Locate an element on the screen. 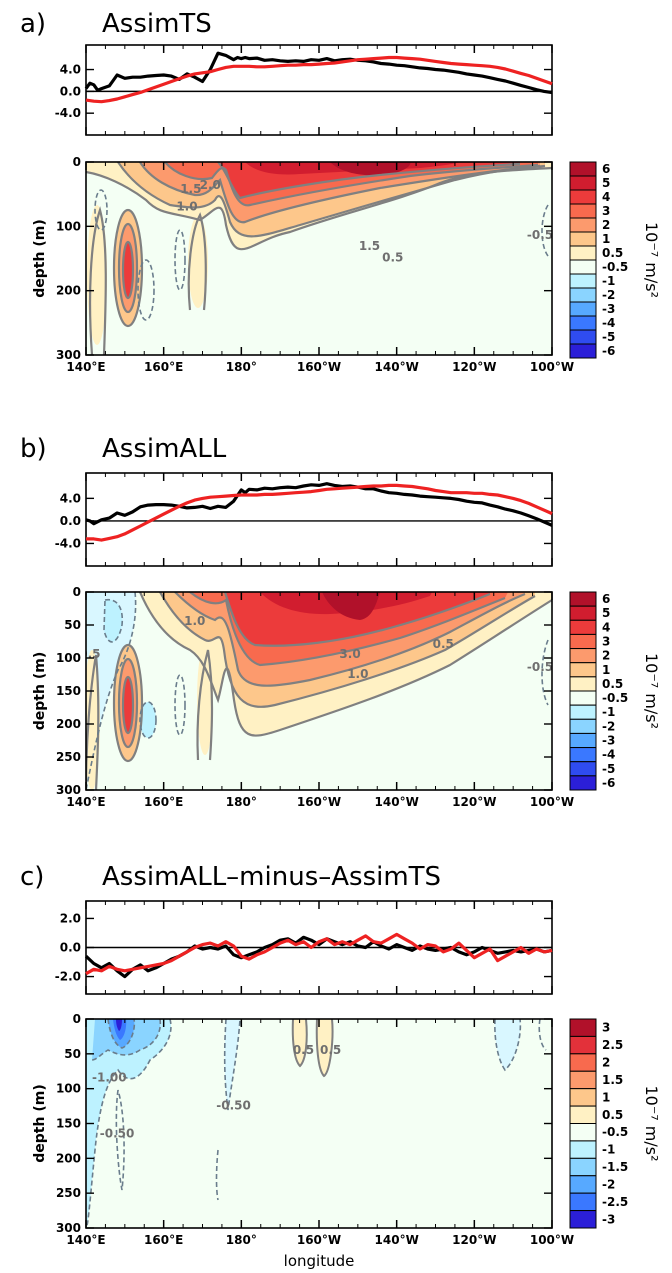 This screenshot has height=1273, width=672. panel-b-contour-plot: 1.0 0.5 3.0 1.0 0.5 -0.50 is located at coordinates (324, 691).